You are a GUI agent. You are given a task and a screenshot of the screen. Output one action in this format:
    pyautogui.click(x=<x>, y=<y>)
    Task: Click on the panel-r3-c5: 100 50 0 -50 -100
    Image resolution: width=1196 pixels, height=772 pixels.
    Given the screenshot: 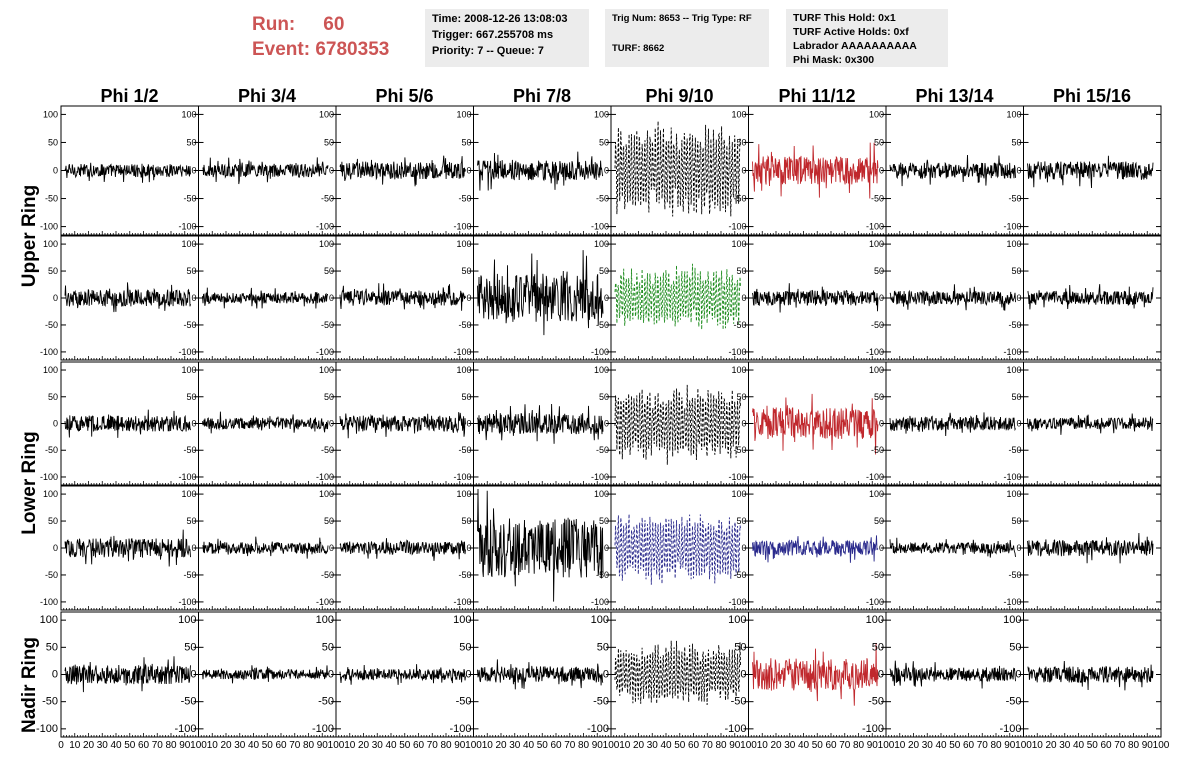 What is the action you would take?
    pyautogui.click(x=670, y=423)
    